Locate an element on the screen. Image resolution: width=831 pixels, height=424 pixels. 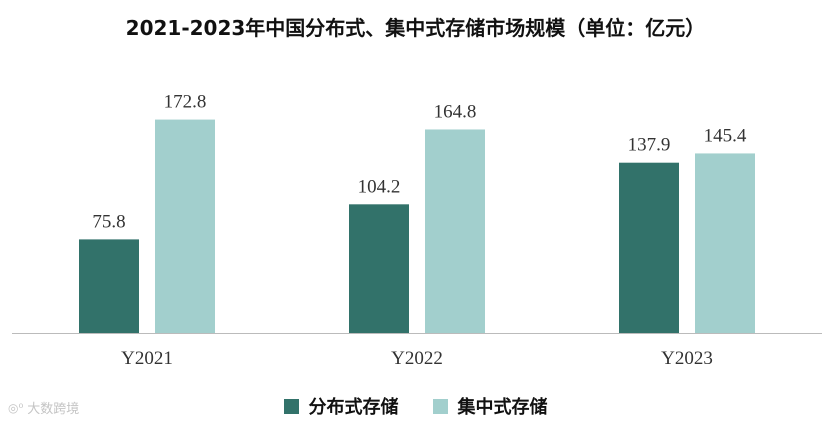
x-tick-label-y2021: Y2021 is located at coordinates (147, 358).